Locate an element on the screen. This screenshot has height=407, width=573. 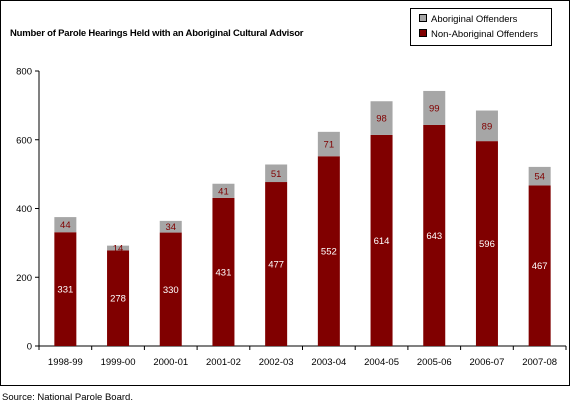
data-label-non-aboriginal: 477 is located at coordinates (276, 265).